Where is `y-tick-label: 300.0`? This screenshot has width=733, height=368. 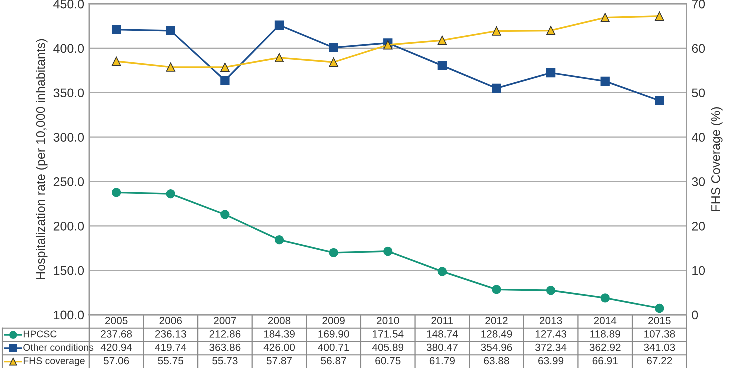
y-tick-label: 300.0 is located at coordinates (69, 137).